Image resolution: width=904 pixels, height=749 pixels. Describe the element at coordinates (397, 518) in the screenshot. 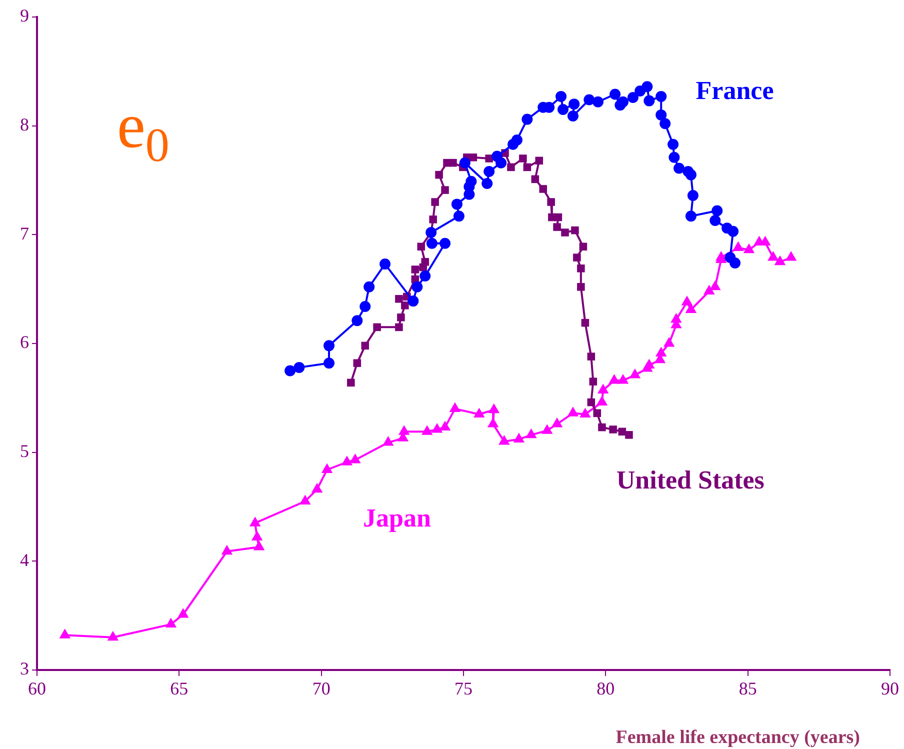

I see `series-label: Japan` at that location.